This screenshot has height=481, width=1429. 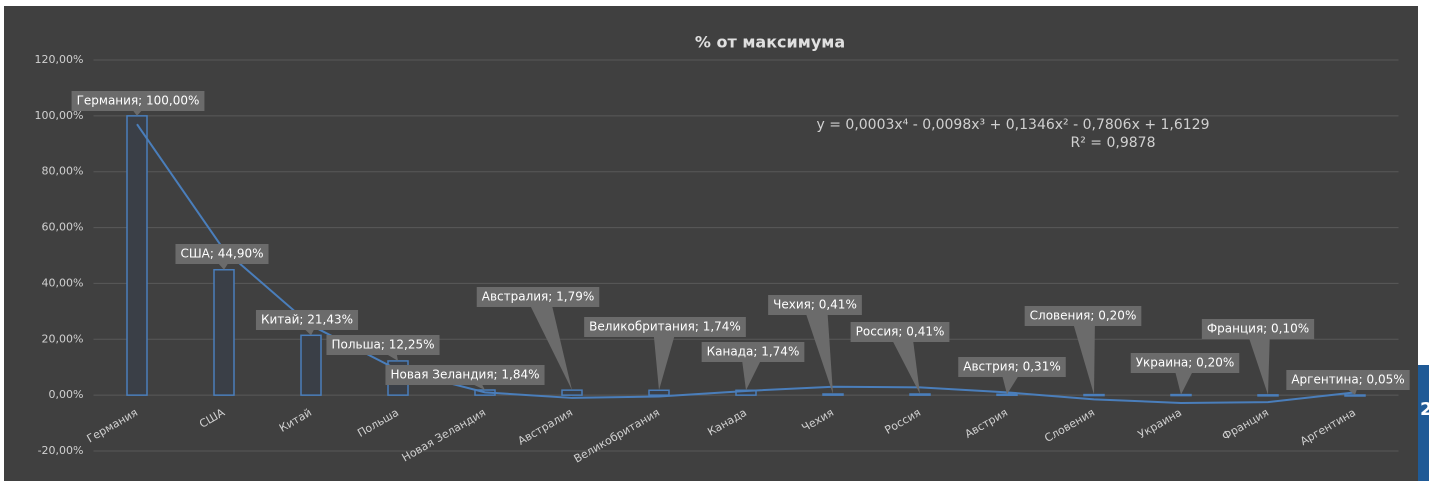 What do you see at coordinates (59, 59) in the screenshot?
I see `y-tick-label: 120,00%` at bounding box center [59, 59].